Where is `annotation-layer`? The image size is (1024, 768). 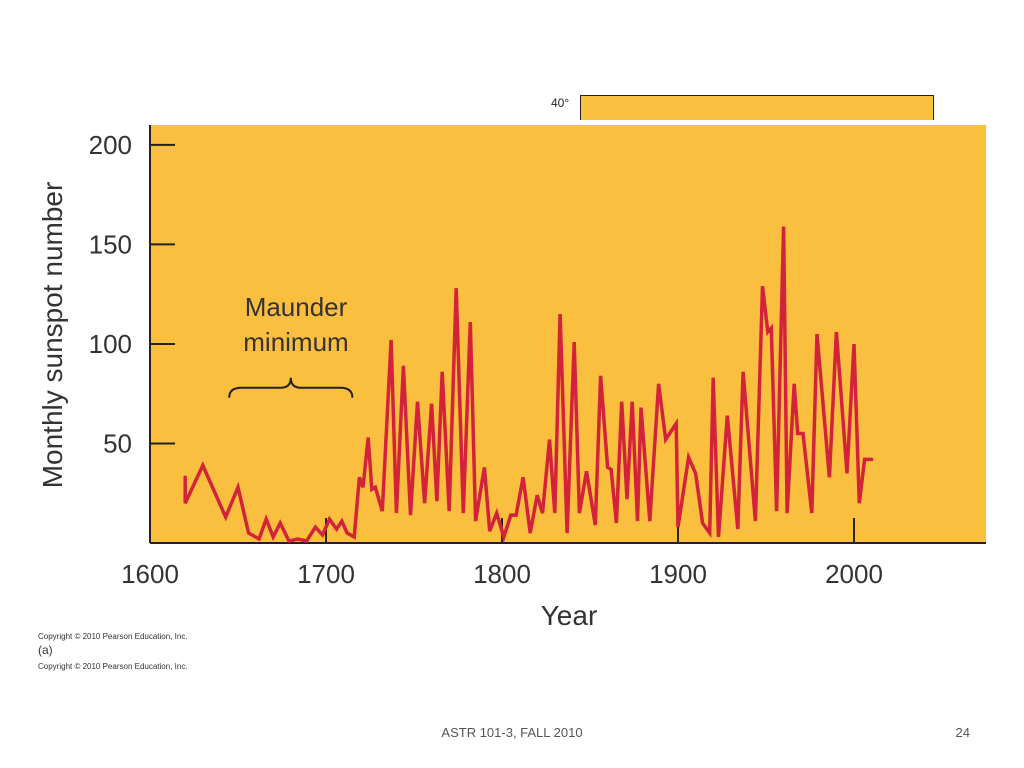 annotation-layer is located at coordinates (291, 387).